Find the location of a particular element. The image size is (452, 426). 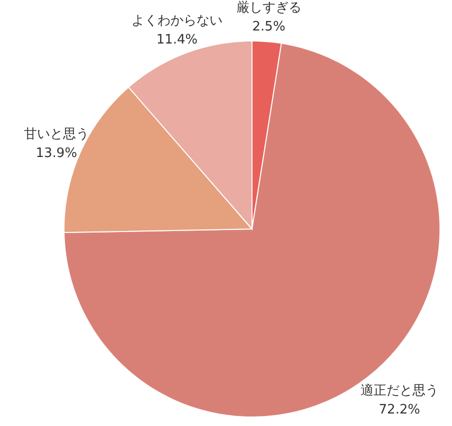

slice-label: 適正だと思う is located at coordinates (399, 390).